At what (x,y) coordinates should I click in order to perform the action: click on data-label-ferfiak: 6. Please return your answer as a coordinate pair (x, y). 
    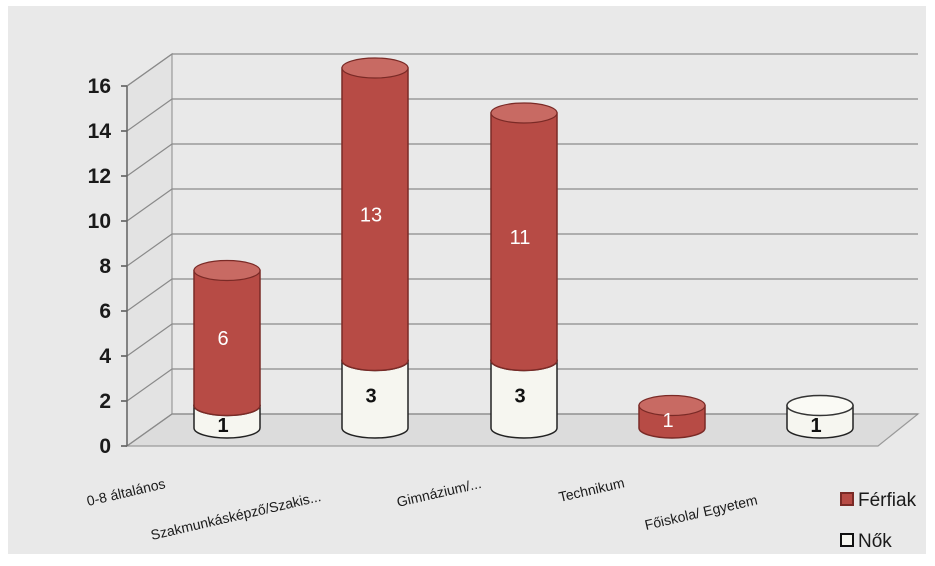
    Looking at the image, I should click on (222, 339).